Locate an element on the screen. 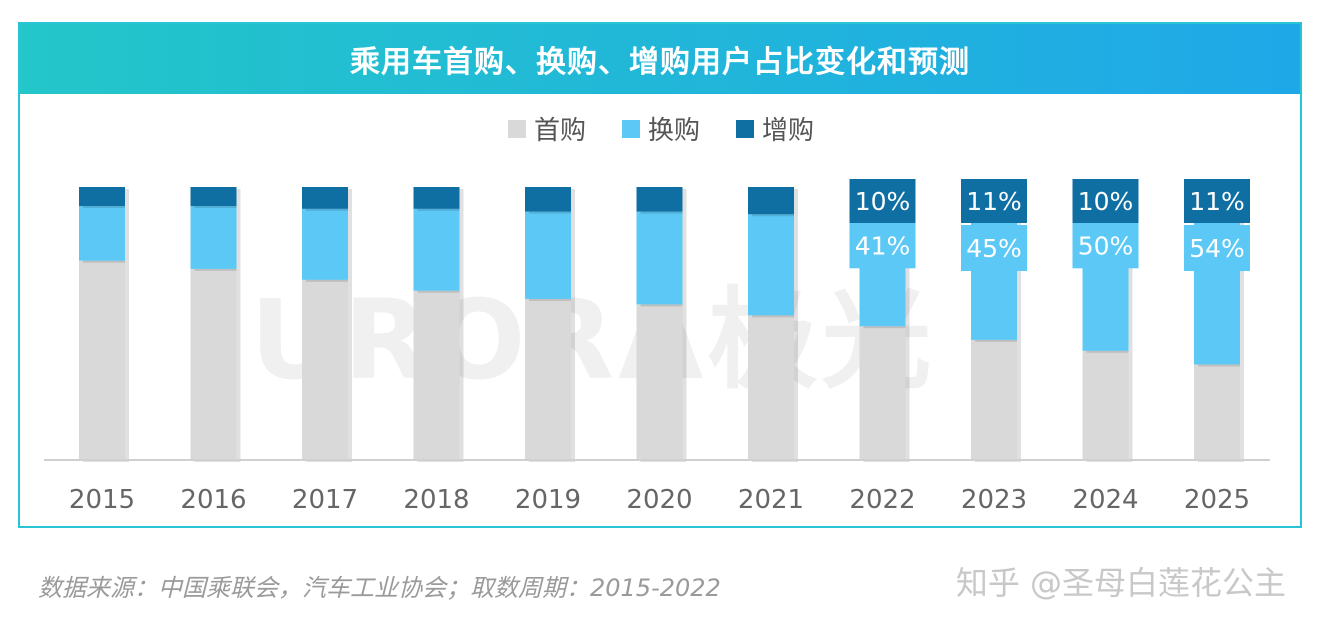 The width and height of the screenshot is (1322, 632). data-label-bg-2023-additional is located at coordinates (994, 201).